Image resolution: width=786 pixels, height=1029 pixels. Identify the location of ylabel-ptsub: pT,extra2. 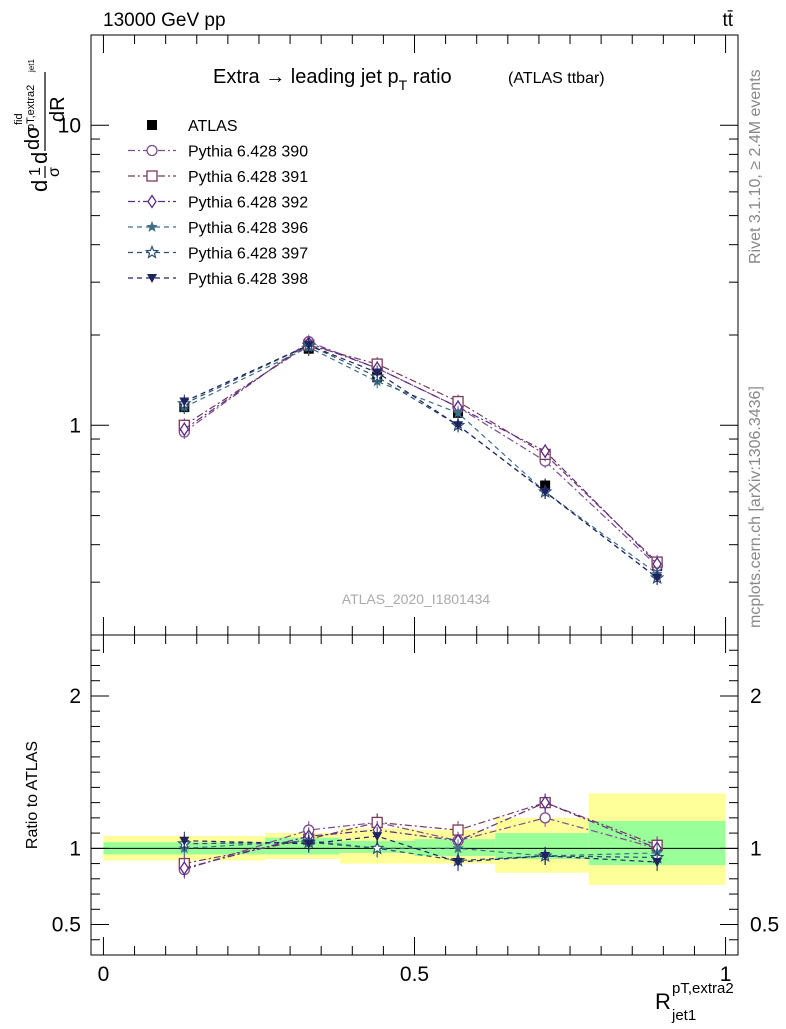
(31, 107).